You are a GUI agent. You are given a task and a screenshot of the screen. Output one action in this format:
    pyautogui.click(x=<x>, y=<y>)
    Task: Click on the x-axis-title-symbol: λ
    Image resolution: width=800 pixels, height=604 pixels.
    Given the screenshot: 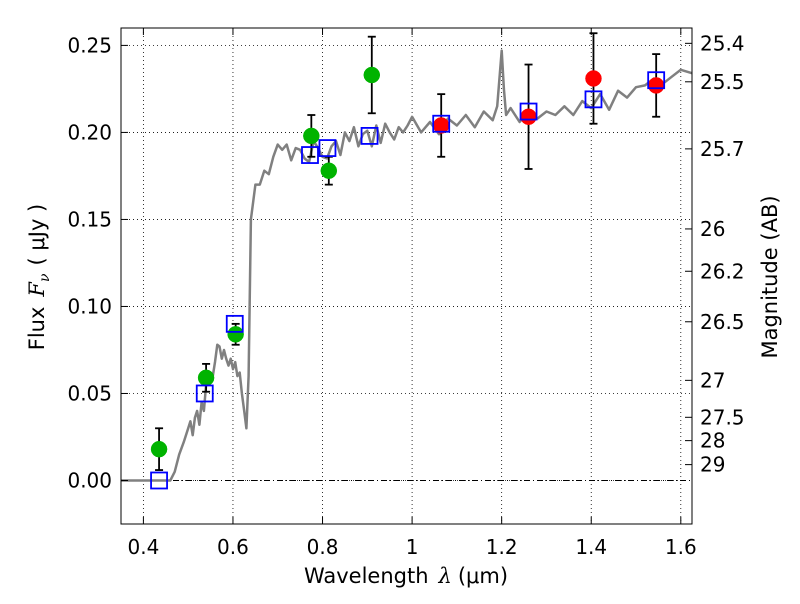 What is the action you would take?
    pyautogui.click(x=445, y=576)
    